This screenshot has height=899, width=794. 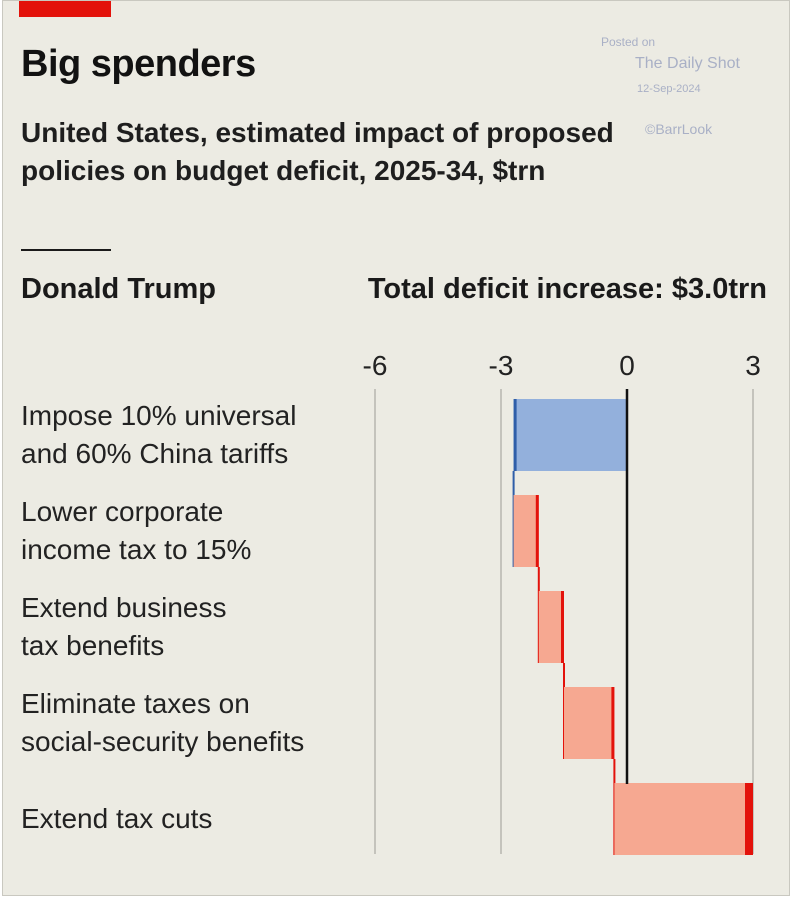 I want to click on category-label-line: Eliminate taxes on, so click(x=135, y=703).